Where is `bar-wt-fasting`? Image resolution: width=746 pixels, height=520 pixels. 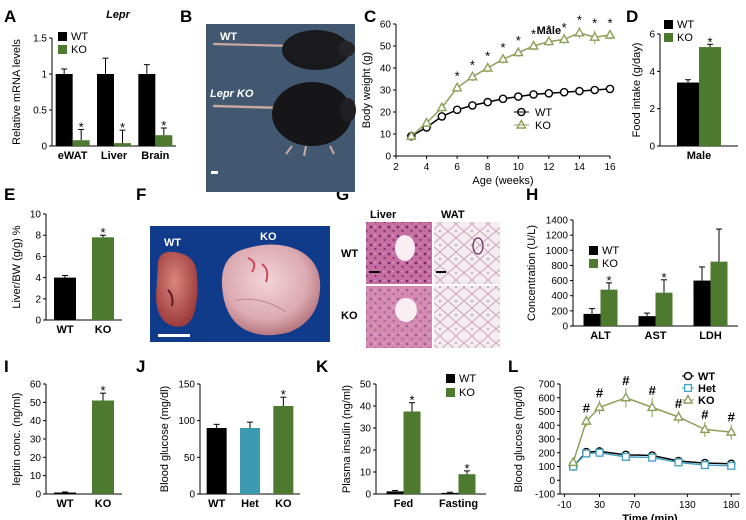 bar-wt-fasting is located at coordinates (450, 493).